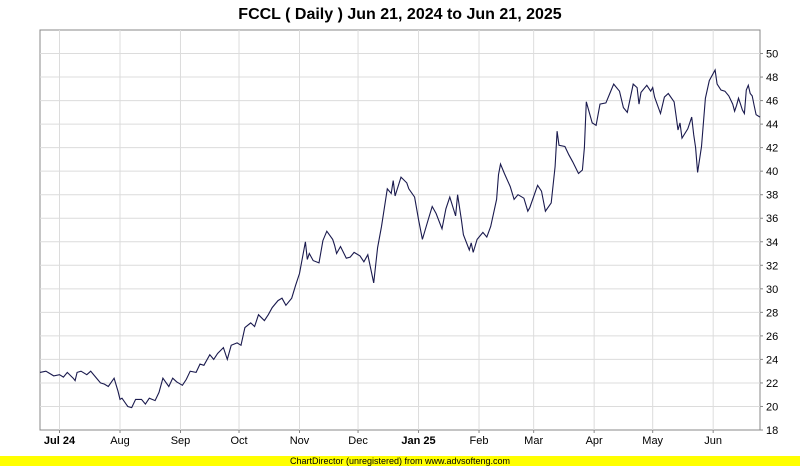 Image resolution: width=800 pixels, height=466 pixels. I want to click on y-tick-label: 24, so click(772, 360).